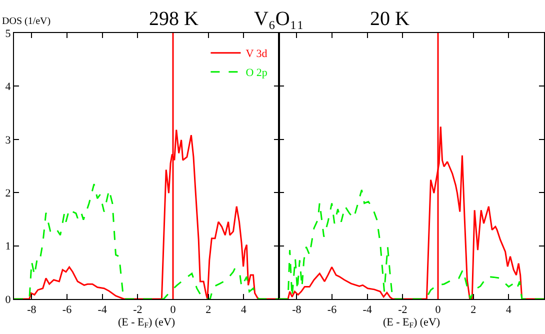 The image size is (545, 334). Describe the element at coordinates (174, 19) in the screenshot. I see `chart-title: 298 K` at that location.